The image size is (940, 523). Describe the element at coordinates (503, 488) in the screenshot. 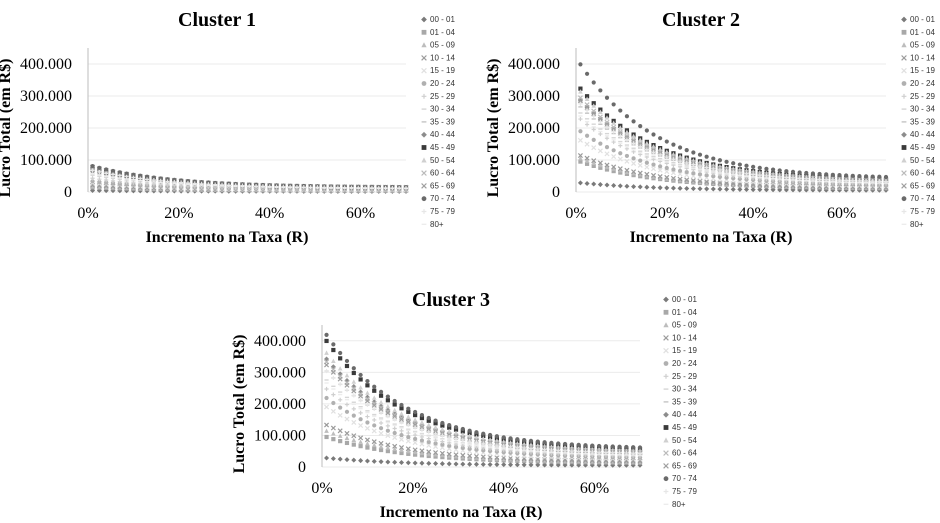

I see `x-tick-label: 40%` at that location.